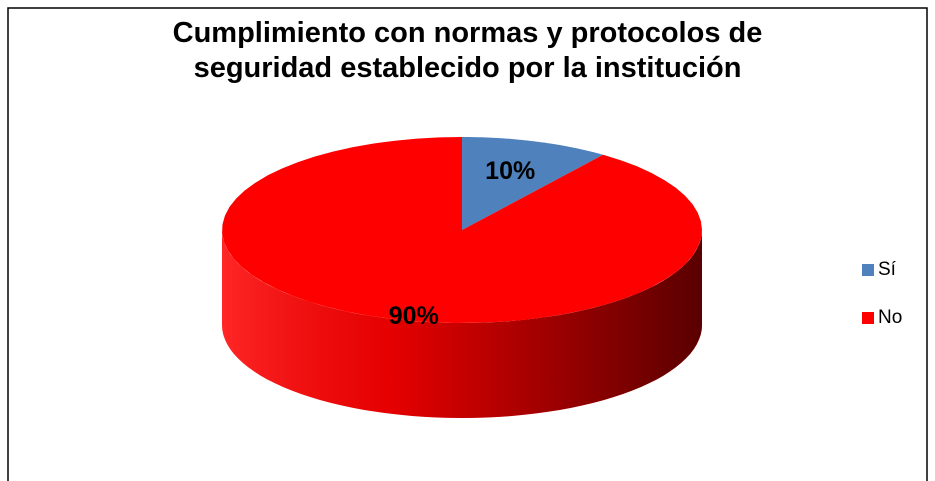 The width and height of the screenshot is (935, 481). I want to click on legend-label: No, so click(890, 317).